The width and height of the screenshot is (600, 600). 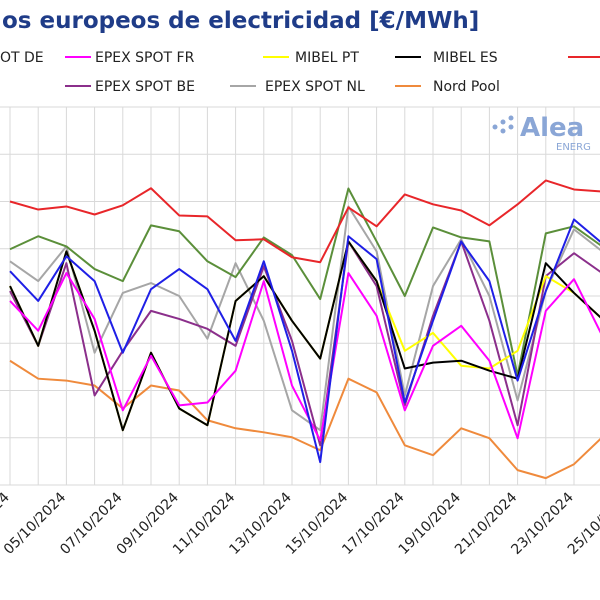 What do you see at coordinates (304, 221) in the screenshot?
I see `series-line` at bounding box center [304, 221].